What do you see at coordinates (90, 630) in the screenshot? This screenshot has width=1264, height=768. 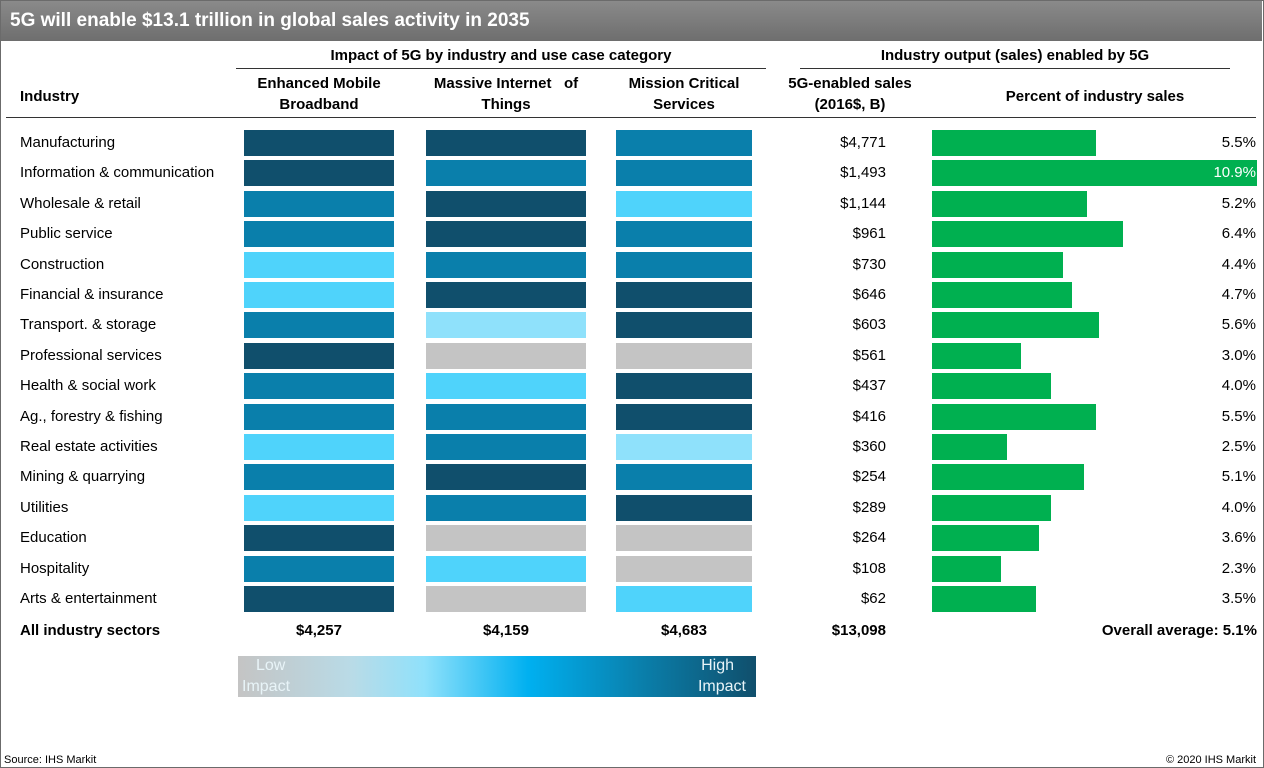 I see `total-label: All industry sectors` at bounding box center [90, 630].